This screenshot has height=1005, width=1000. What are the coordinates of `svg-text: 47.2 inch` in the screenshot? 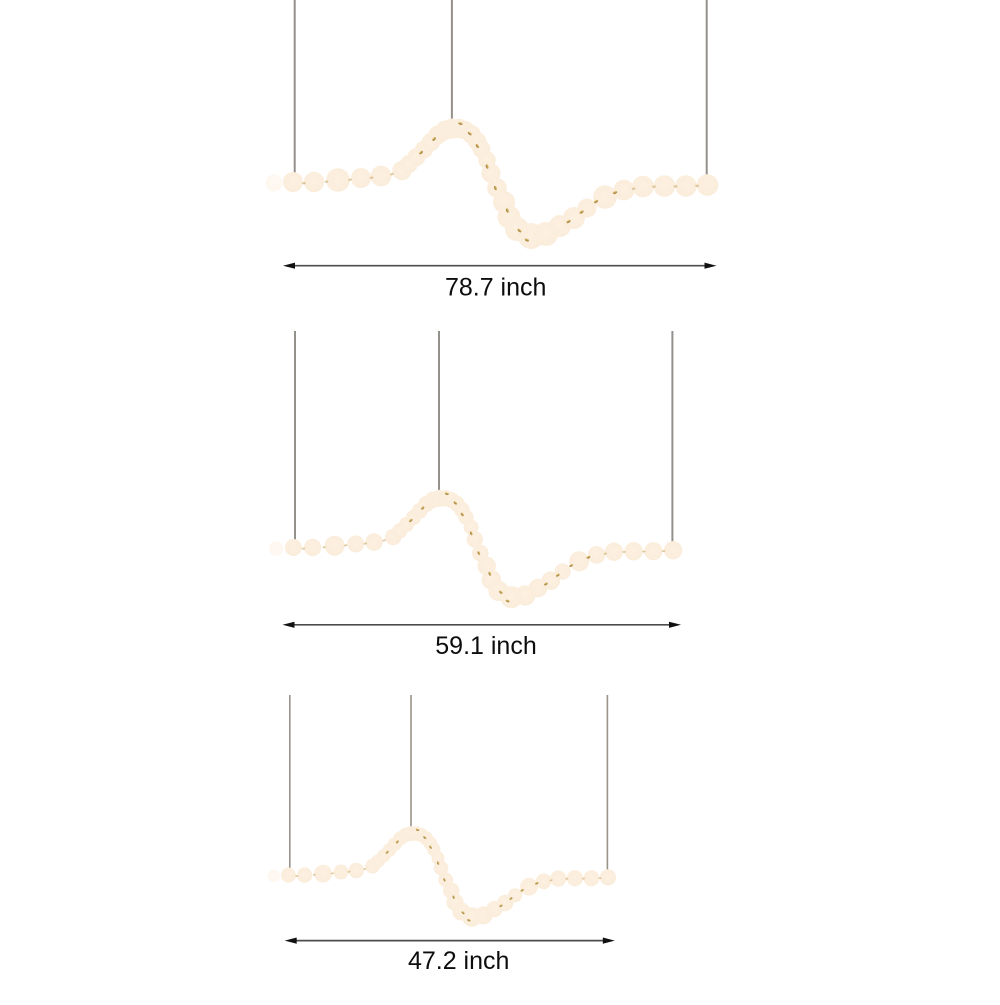 It's located at (458, 961).